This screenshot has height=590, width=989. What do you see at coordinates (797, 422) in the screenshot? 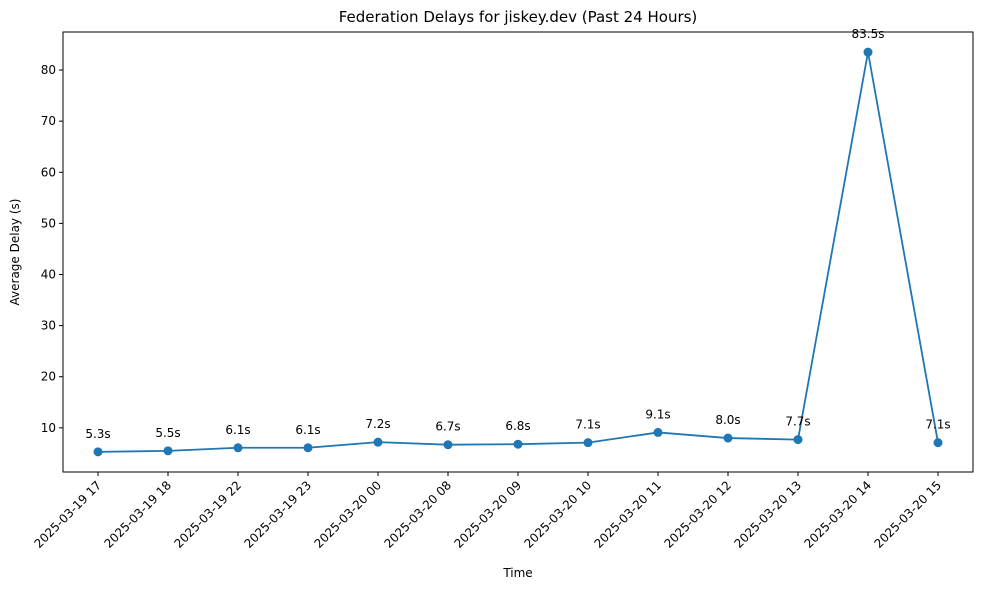
I see `data-point-label: 7.7s` at bounding box center [797, 422].